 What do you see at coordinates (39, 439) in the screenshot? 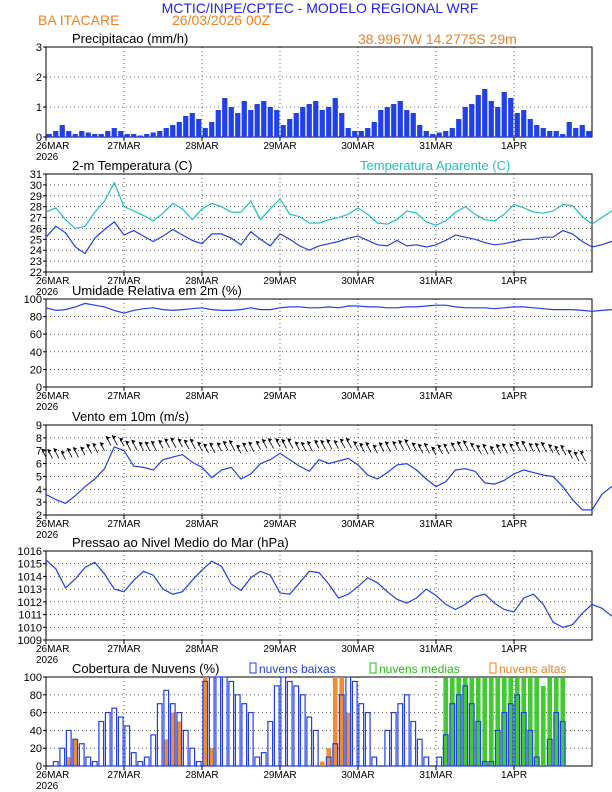
I see `y-tick-label: 8` at bounding box center [39, 439].